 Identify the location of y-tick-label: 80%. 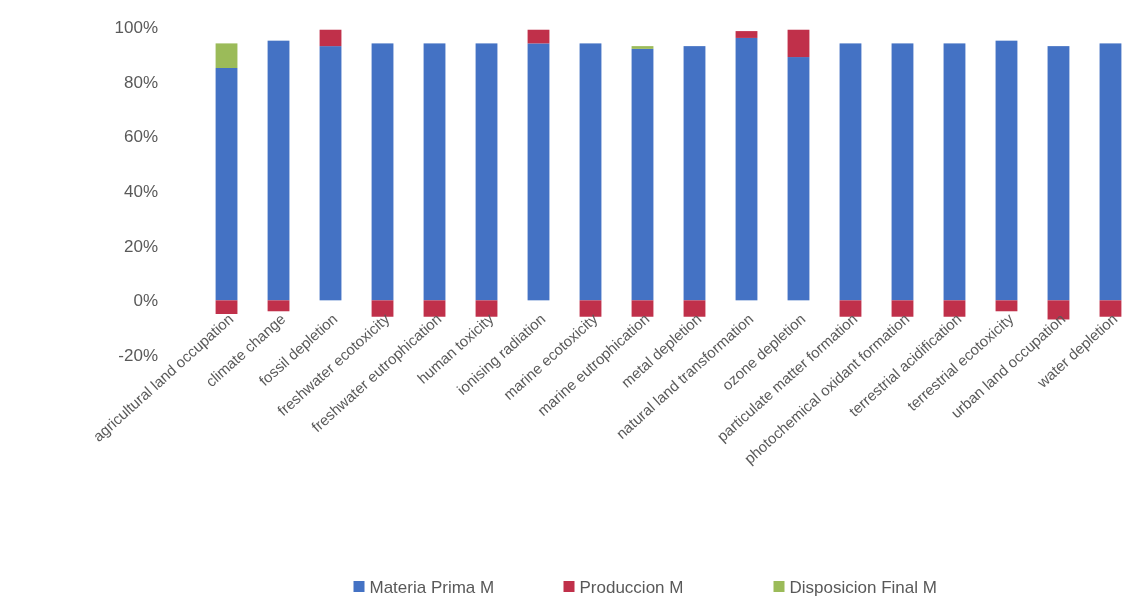
(140, 82).